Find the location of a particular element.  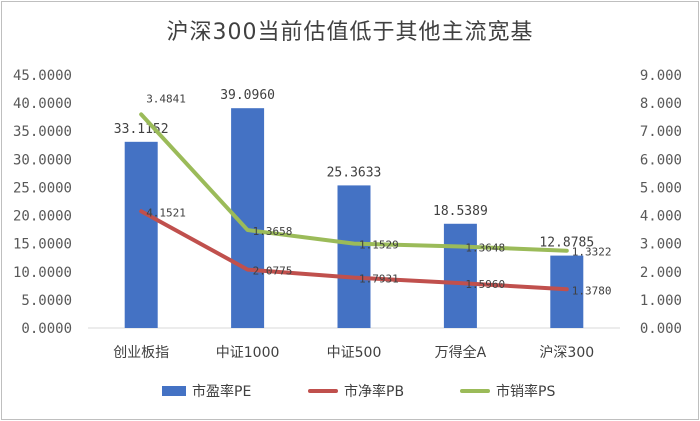

right-axis-tick-label: 7.000 is located at coordinates (661, 132).